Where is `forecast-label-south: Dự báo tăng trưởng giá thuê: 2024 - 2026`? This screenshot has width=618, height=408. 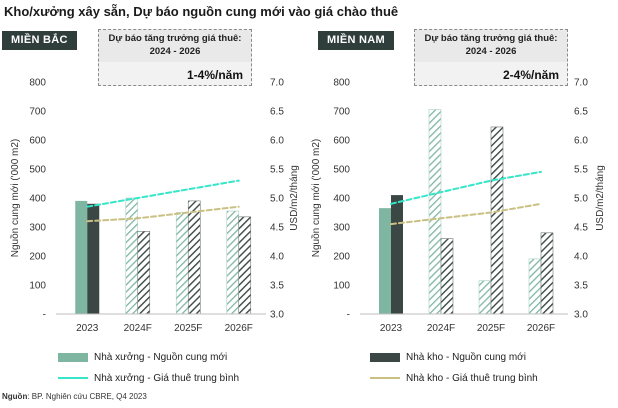 forecast-label-south: Dự báo tăng trưởng giá thuê: 2024 - 2026 is located at coordinates (491, 45).